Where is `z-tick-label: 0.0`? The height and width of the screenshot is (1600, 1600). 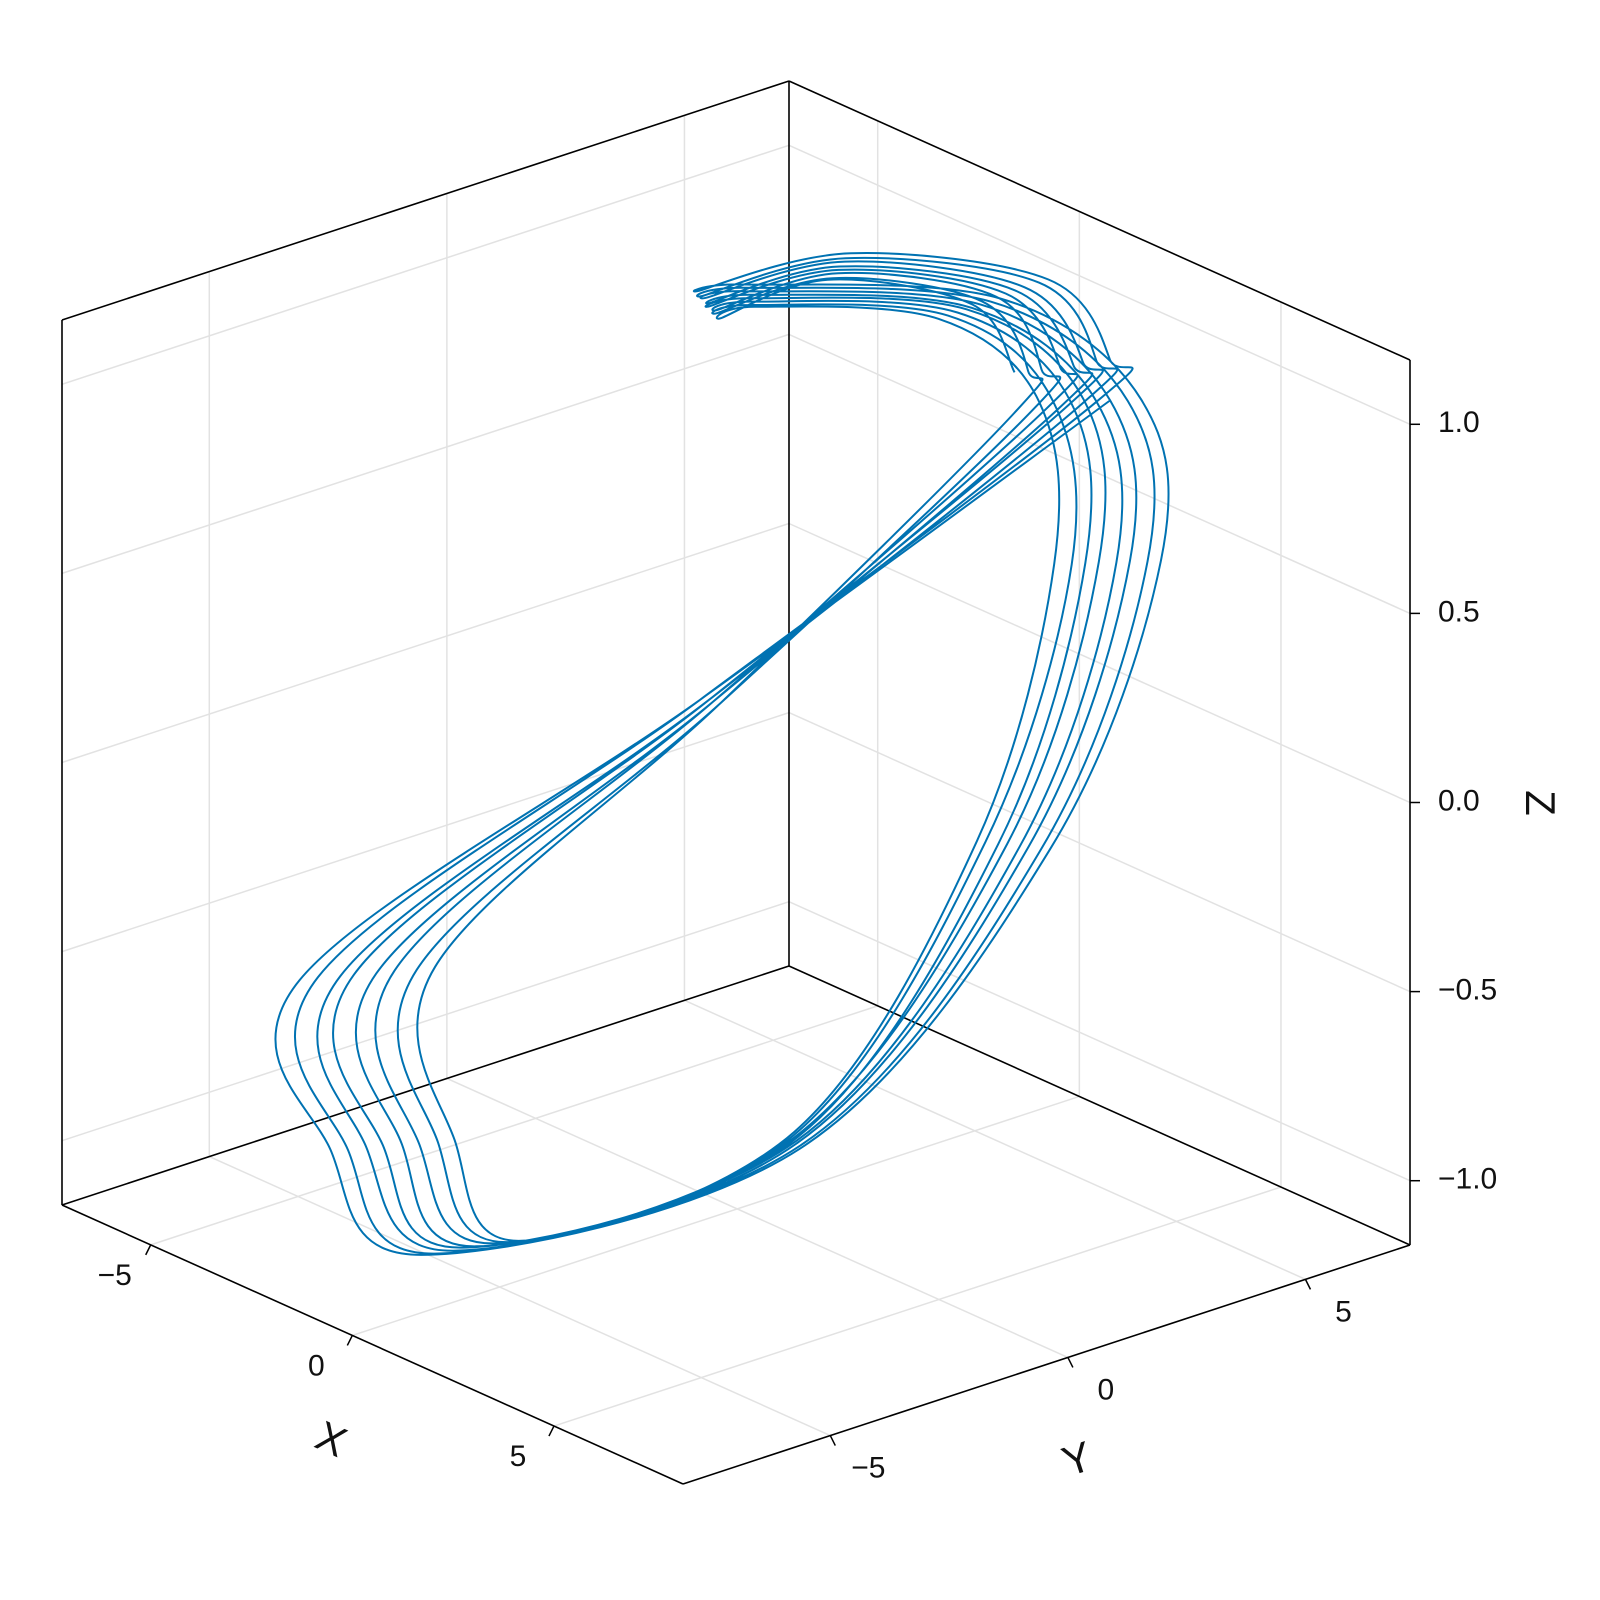
z-tick-label: 0.0 is located at coordinates (1459, 800).